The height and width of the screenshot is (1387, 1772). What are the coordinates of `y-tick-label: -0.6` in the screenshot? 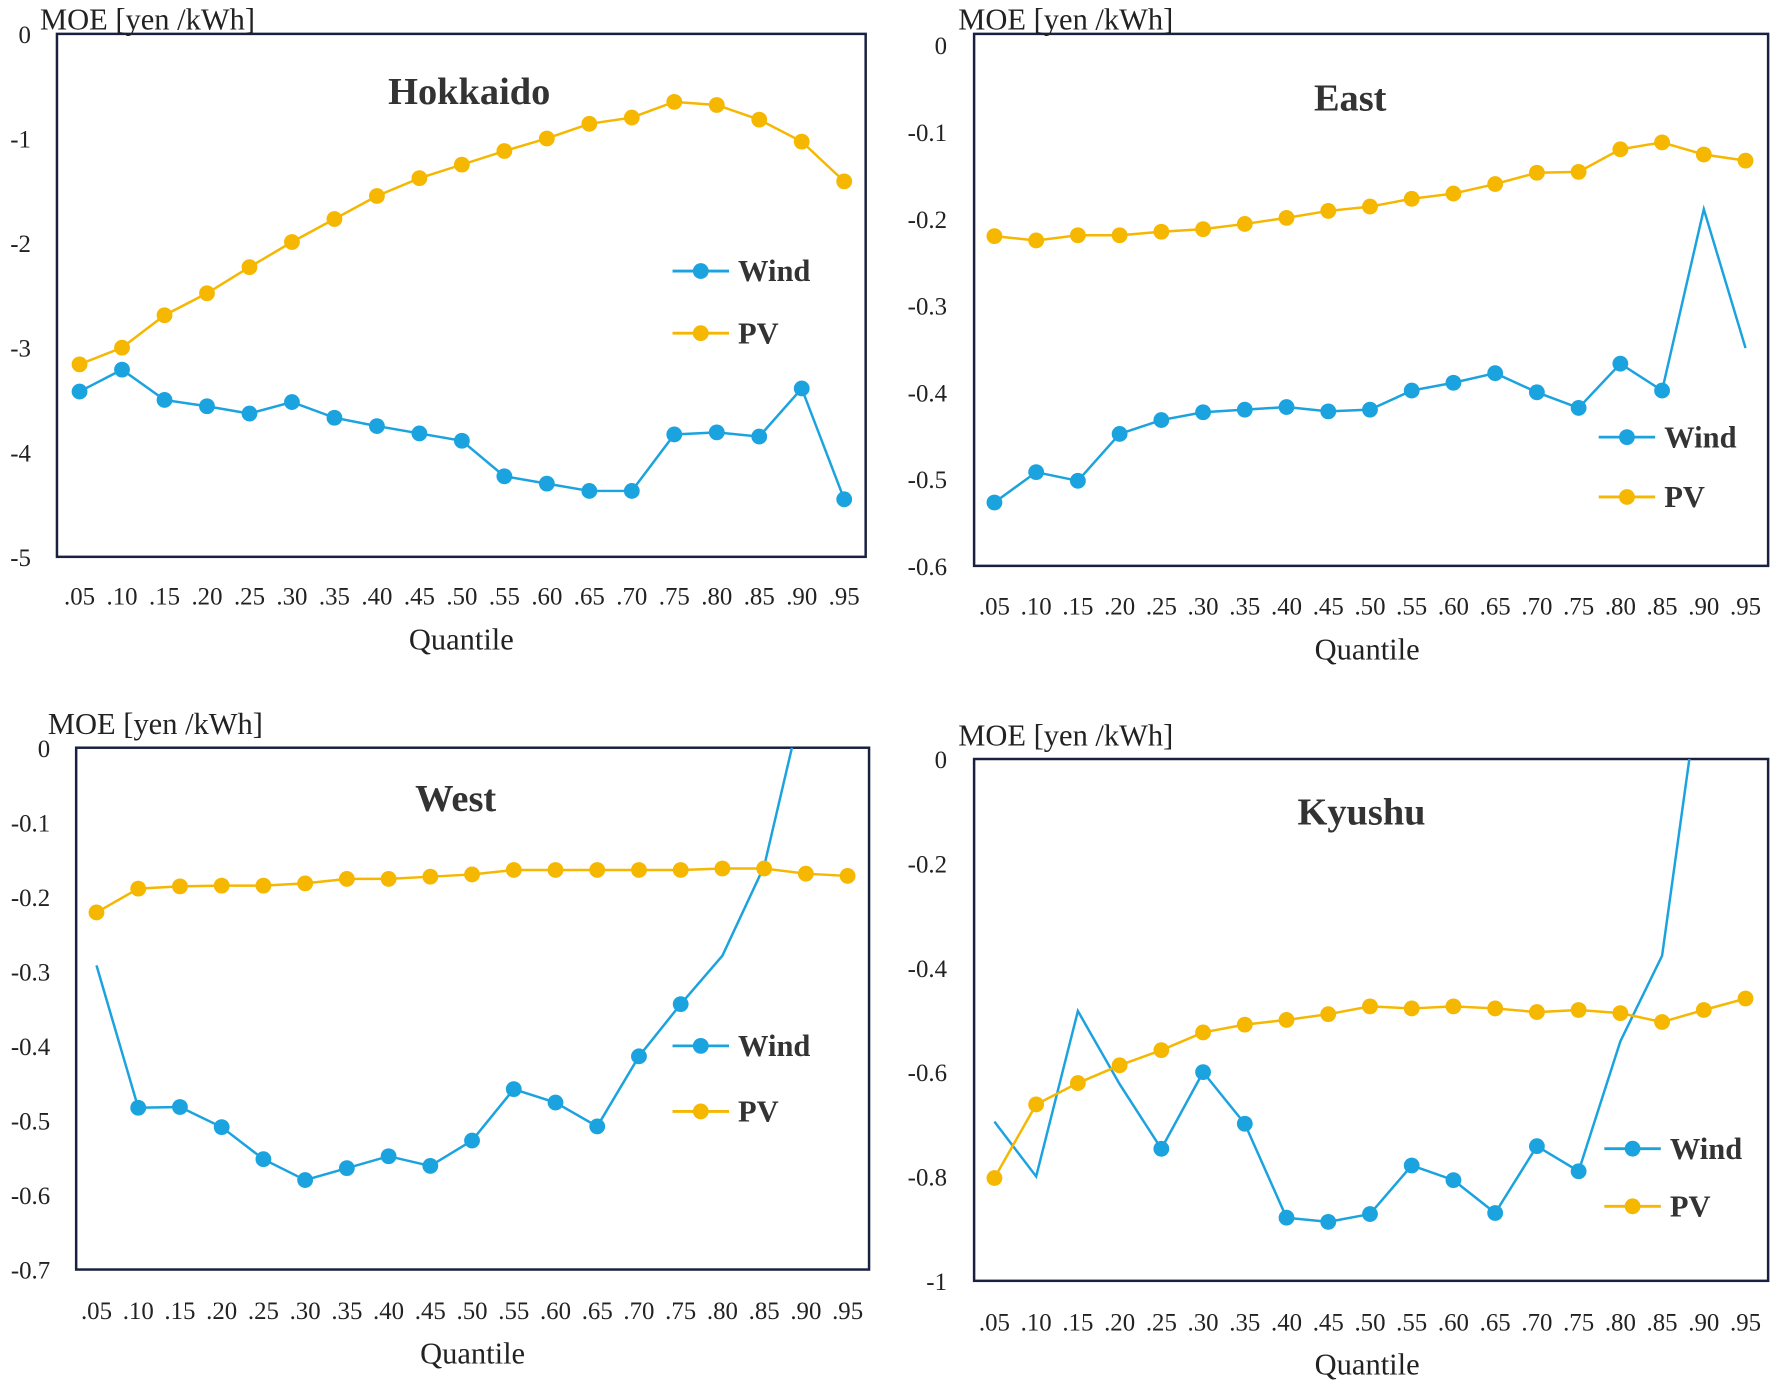 It's located at (927, 567).